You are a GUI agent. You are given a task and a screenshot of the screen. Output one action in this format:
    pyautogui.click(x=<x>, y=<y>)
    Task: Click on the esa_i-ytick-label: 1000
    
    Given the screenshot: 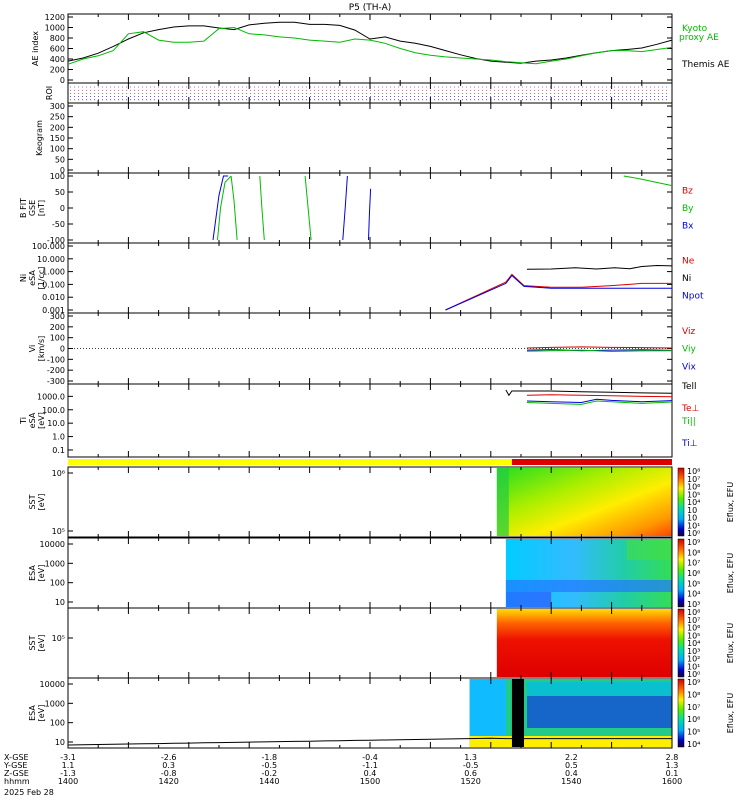 What is the action you would take?
    pyautogui.click(x=55, y=703)
    